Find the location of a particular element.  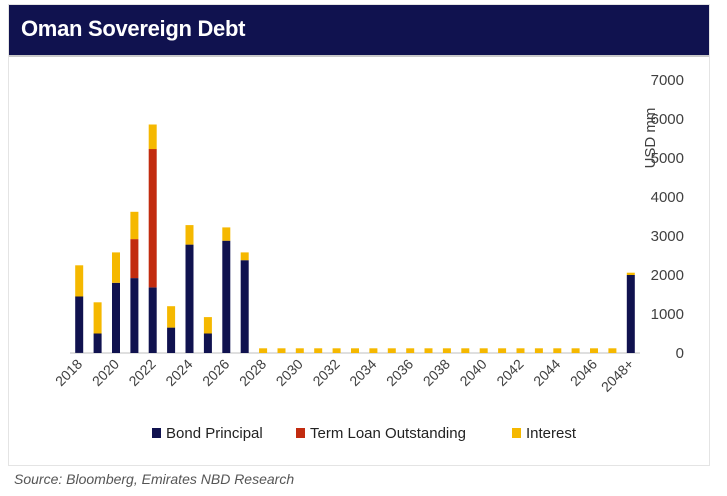

bar-bond-principal-2019 is located at coordinates (97, 343).